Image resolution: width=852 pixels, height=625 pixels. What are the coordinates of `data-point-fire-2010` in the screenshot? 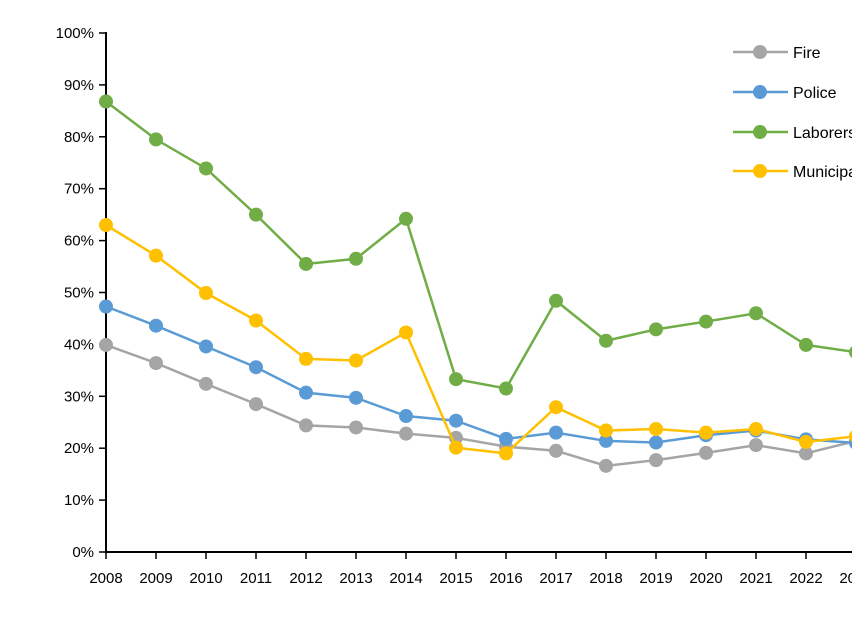 It's located at (206, 383).